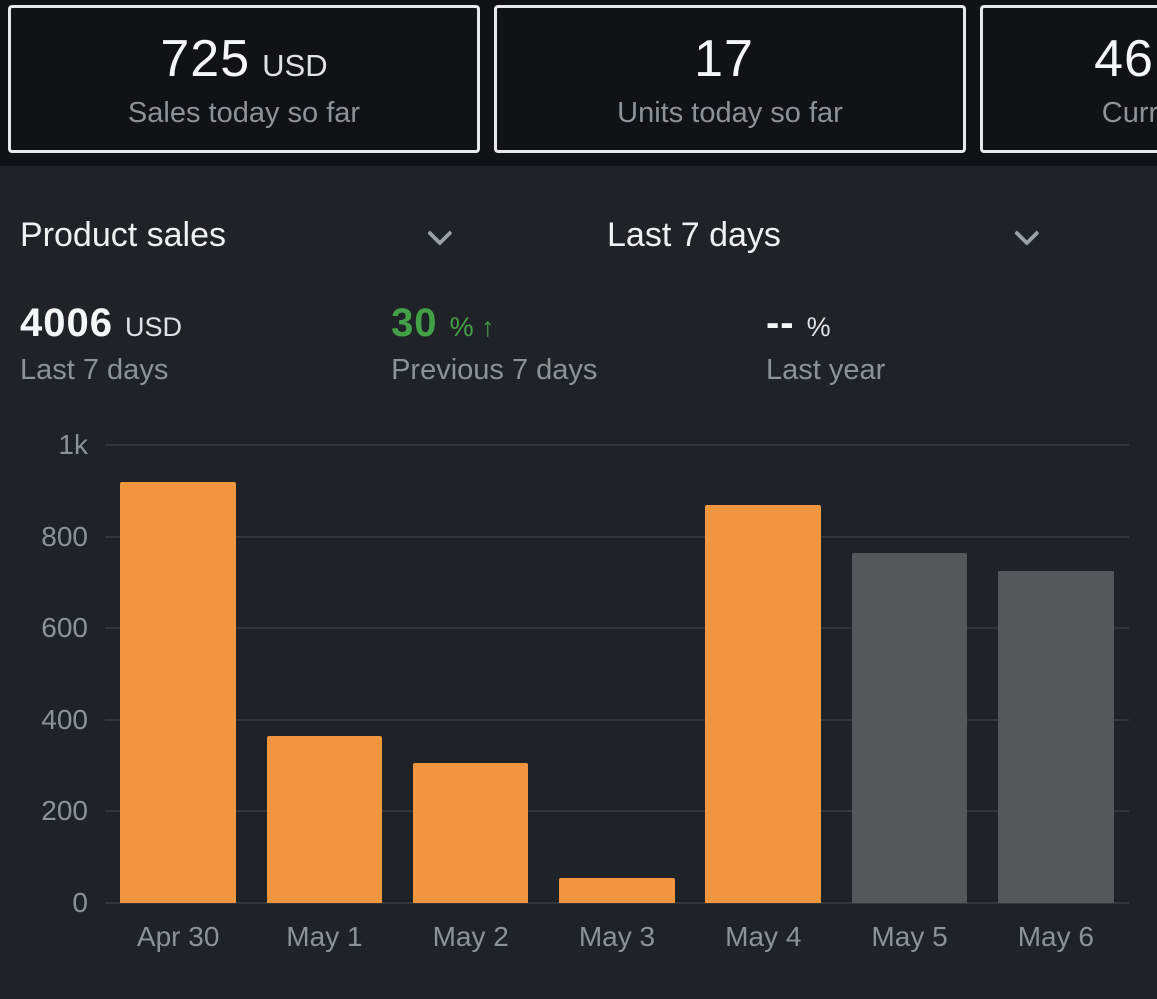  I want to click on summary-current-period: 4006 USD Last 7 days, so click(205, 344).